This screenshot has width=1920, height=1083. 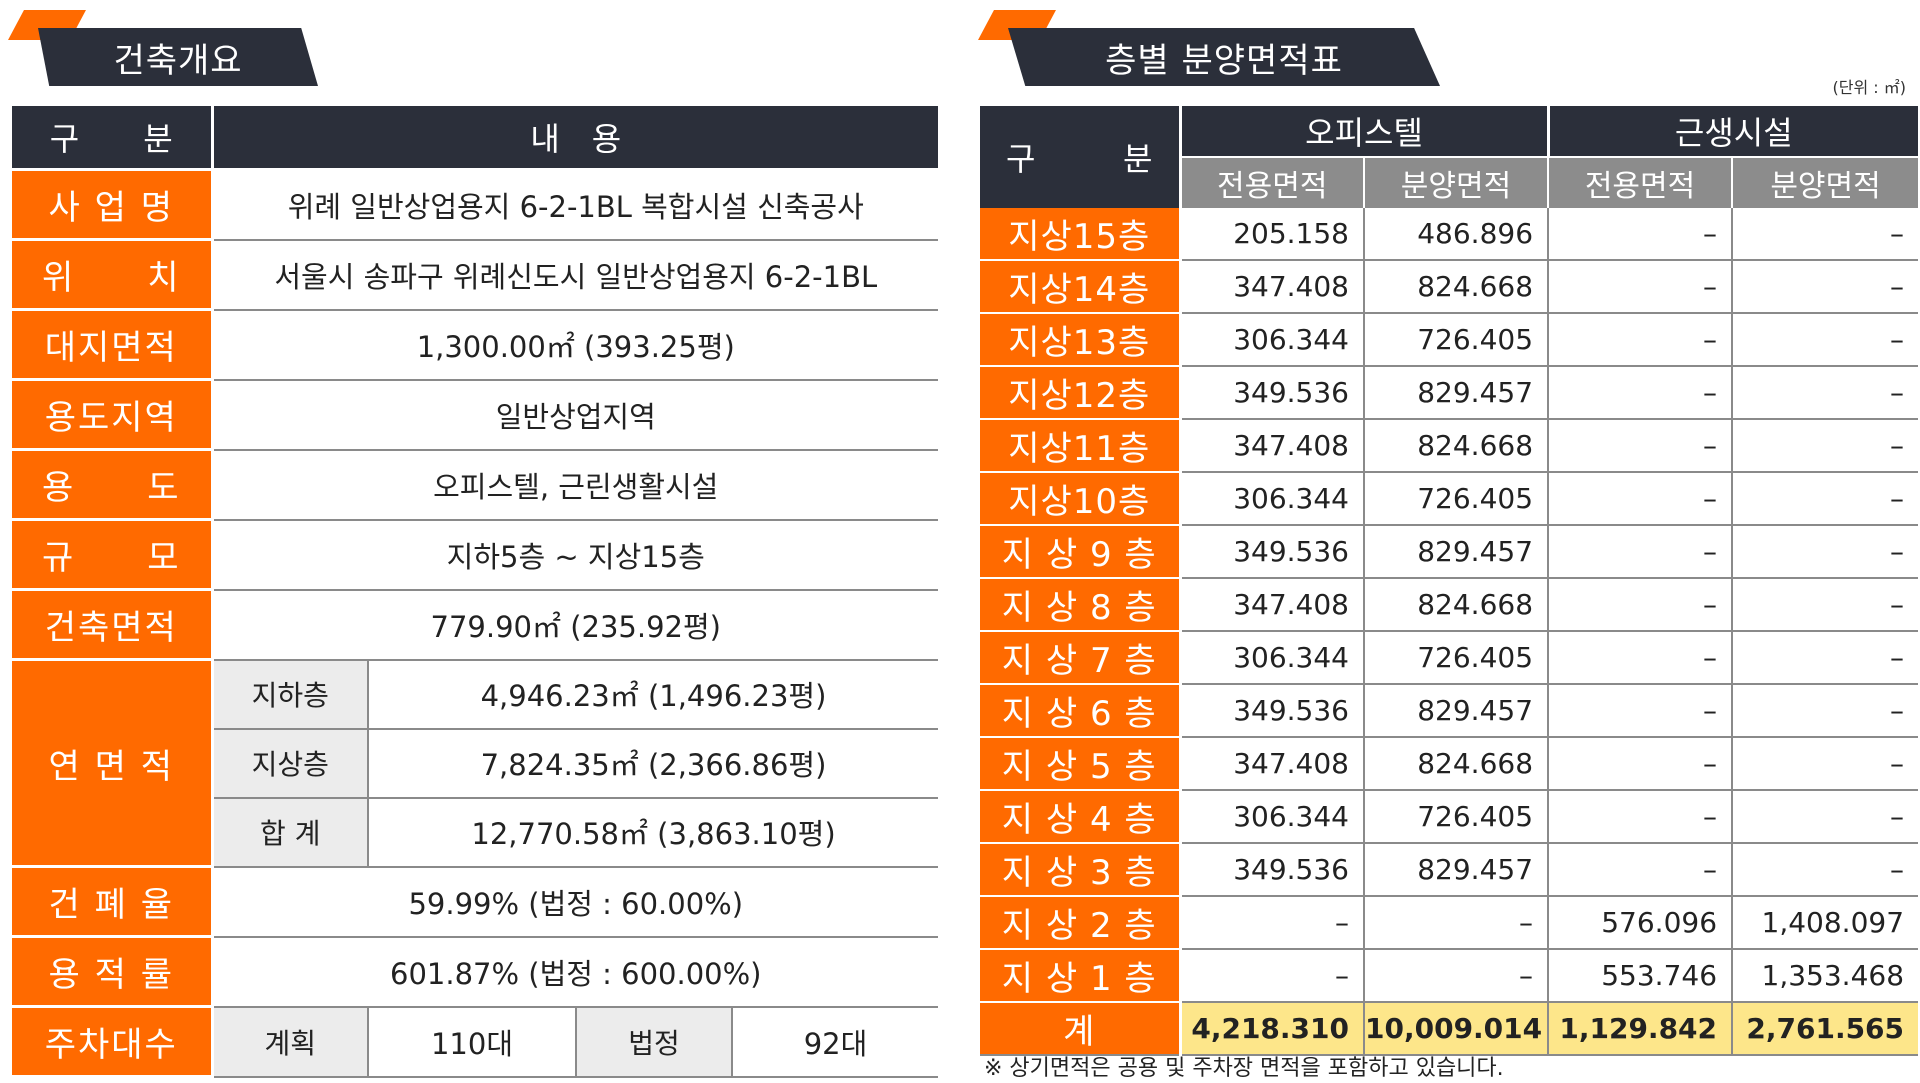 I want to click on gross-area-sub-label: 지상층, so click(x=290, y=763).